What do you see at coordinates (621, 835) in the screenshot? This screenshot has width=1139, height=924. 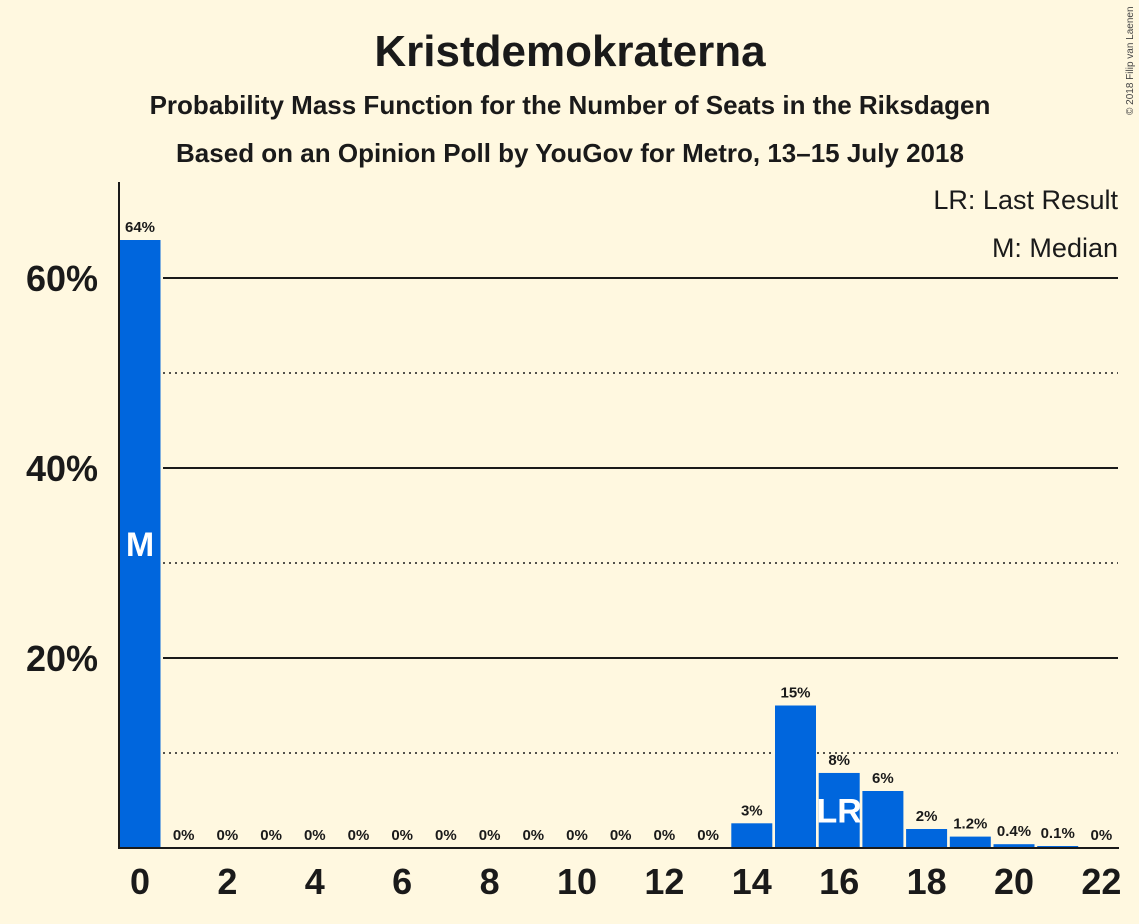 I see `bar-label-seat-11: 0%` at bounding box center [621, 835].